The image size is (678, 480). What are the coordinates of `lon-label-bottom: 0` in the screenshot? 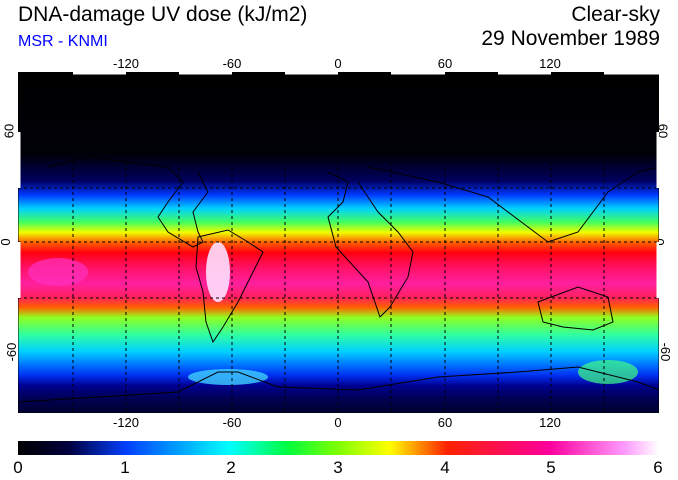 It's located at (338, 422).